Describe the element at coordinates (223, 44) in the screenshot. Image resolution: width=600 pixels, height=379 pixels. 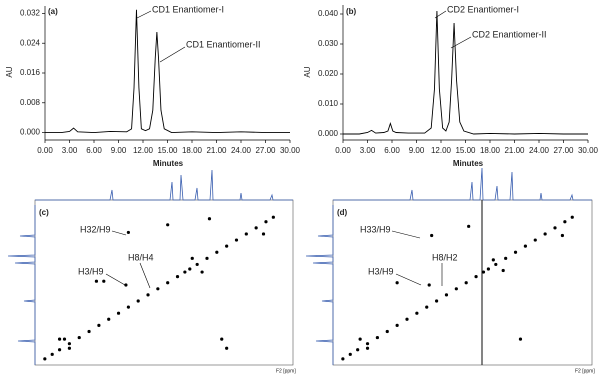
I see `annotation: CD1 Enantiomer-II` at that location.